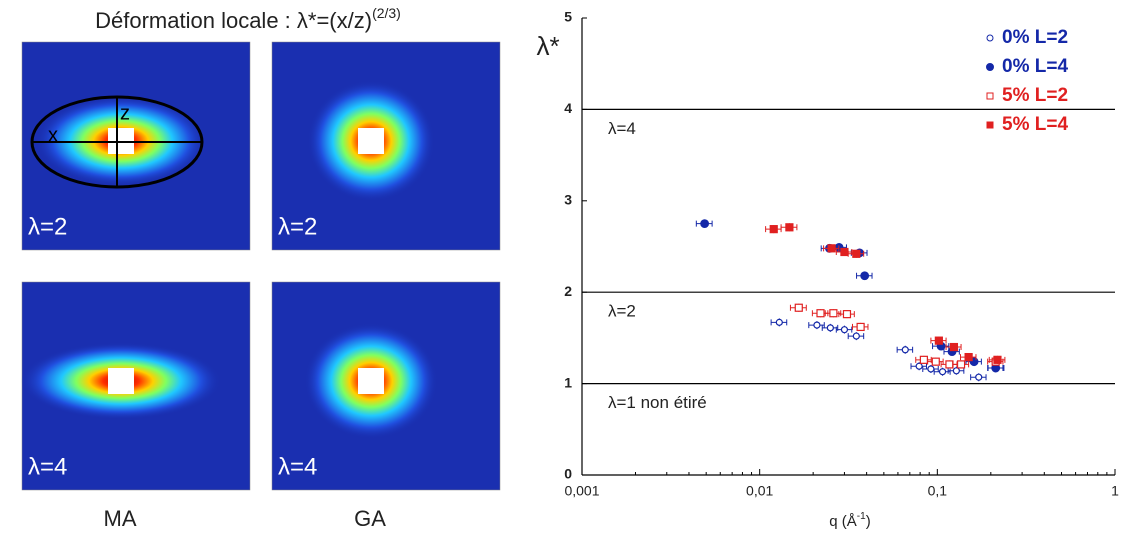 The height and width of the screenshot is (538, 1125). I want to click on x-tick-label: 0,01, so click(759, 491).